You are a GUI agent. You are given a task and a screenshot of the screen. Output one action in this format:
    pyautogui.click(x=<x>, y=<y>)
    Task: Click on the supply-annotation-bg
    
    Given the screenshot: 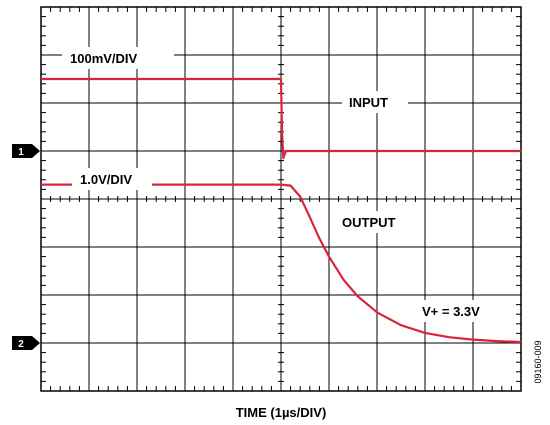 What is the action you would take?
    pyautogui.click(x=462, y=311)
    